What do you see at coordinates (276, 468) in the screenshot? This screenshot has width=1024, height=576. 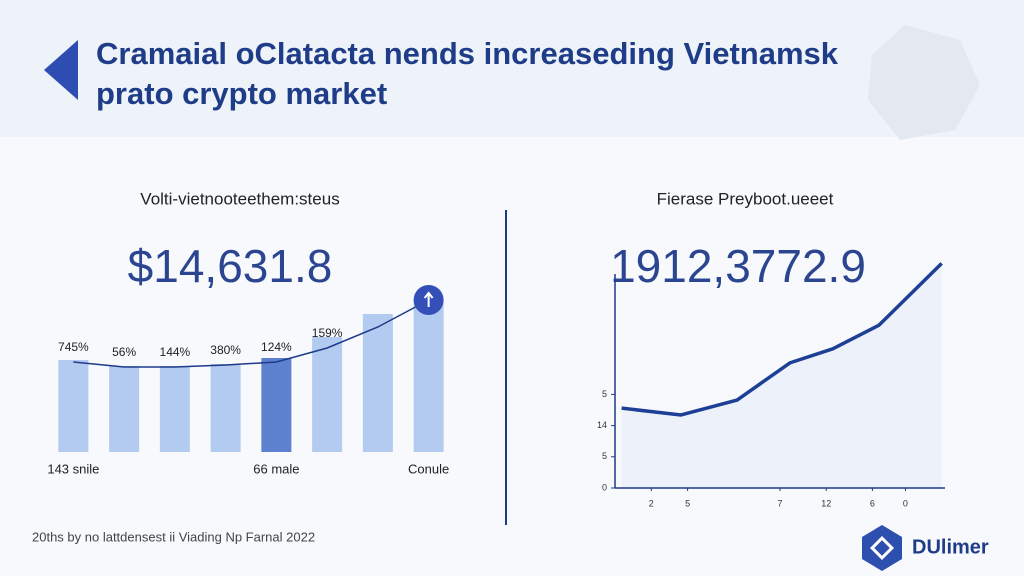 I see `x-tick-label: 66 male` at bounding box center [276, 468].